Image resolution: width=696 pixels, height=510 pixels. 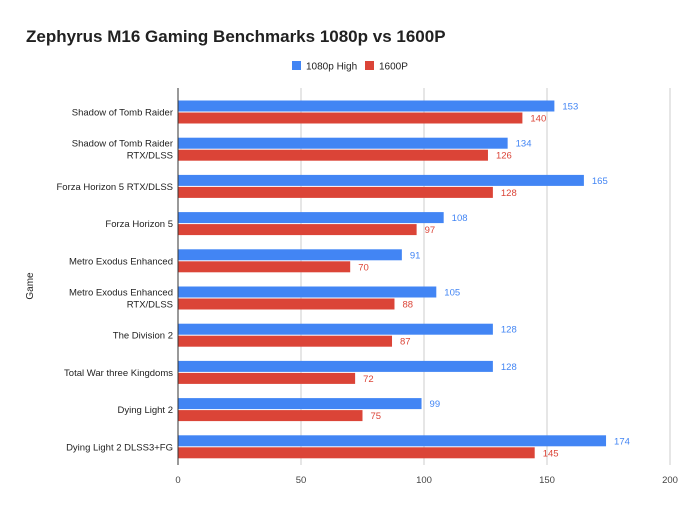 I want to click on data-label: 87, so click(x=405, y=342).